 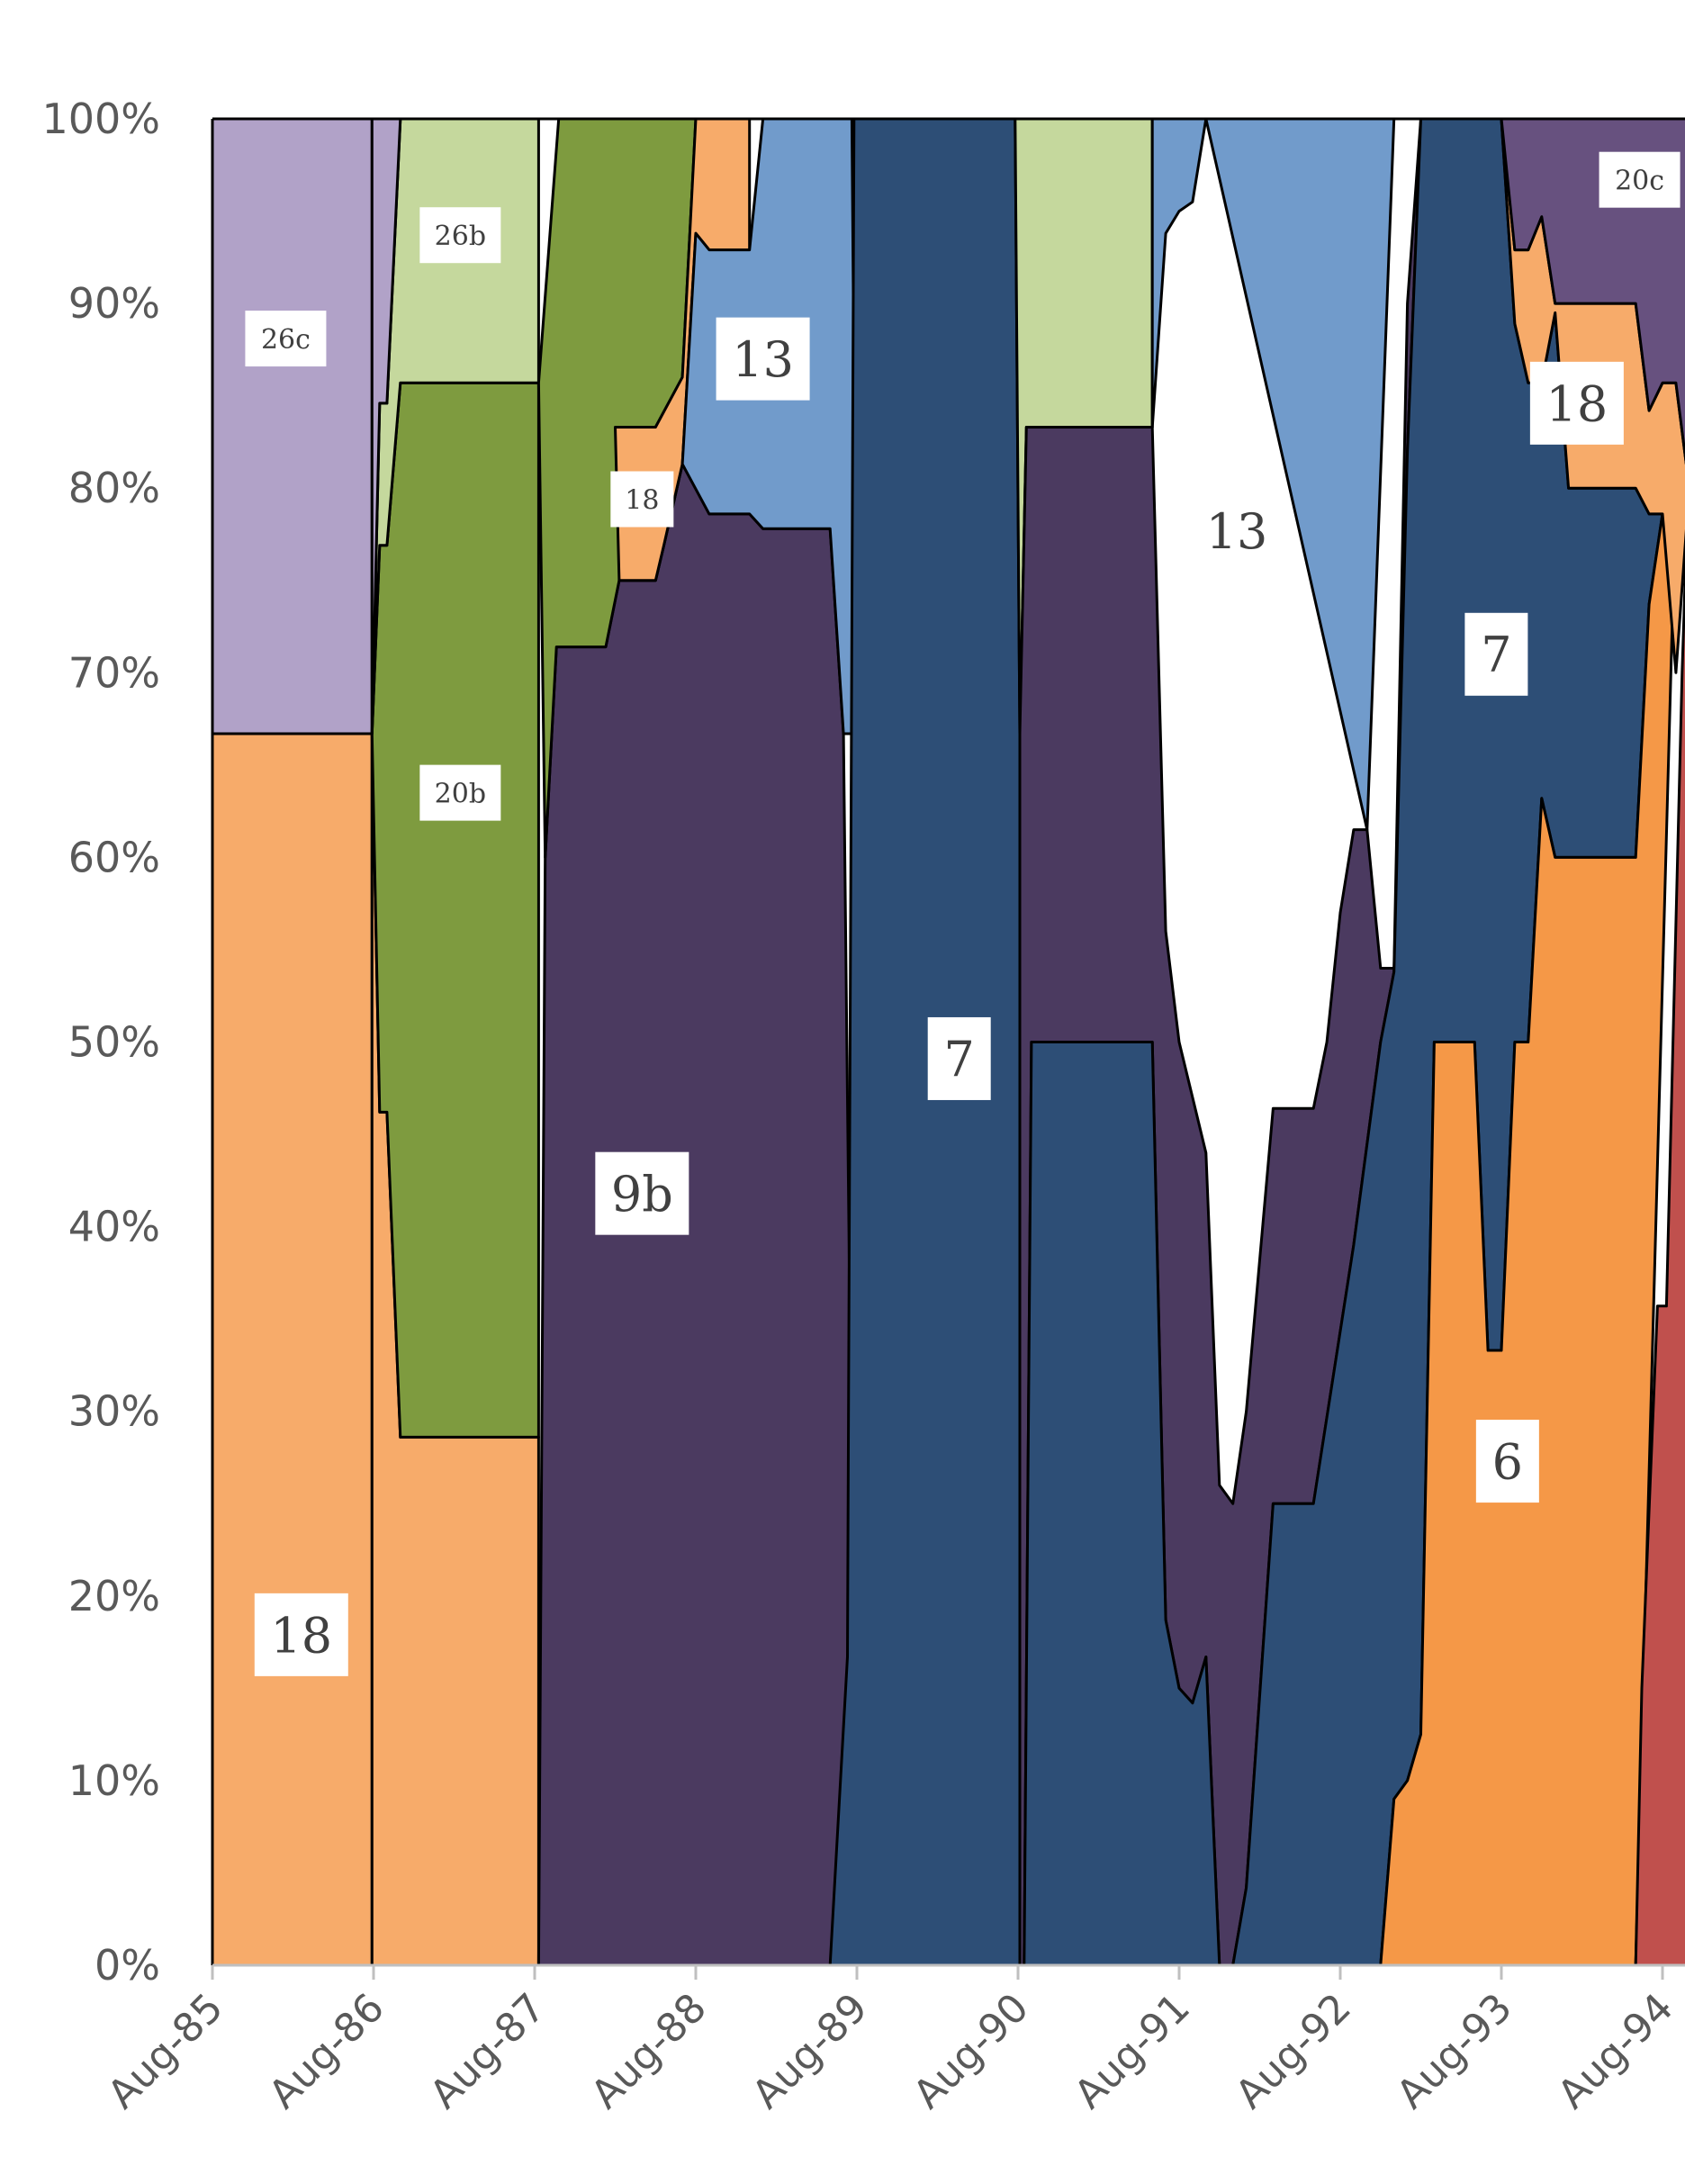 I want to click on y-tick-label: 40%, so click(x=114, y=1227).